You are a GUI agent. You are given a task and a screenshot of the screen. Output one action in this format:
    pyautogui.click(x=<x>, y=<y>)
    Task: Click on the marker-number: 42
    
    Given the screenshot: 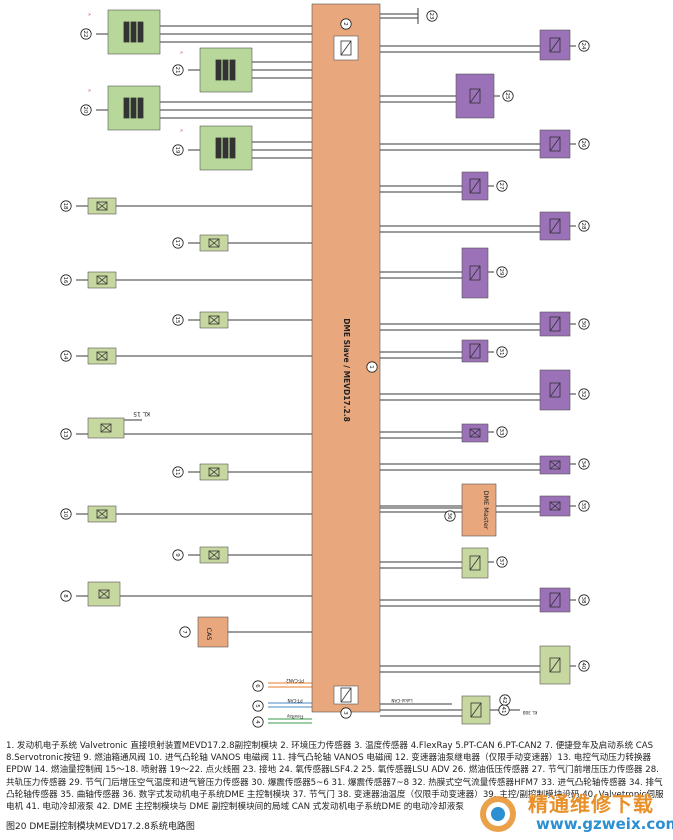 What is the action you would take?
    pyautogui.click(x=504, y=700)
    